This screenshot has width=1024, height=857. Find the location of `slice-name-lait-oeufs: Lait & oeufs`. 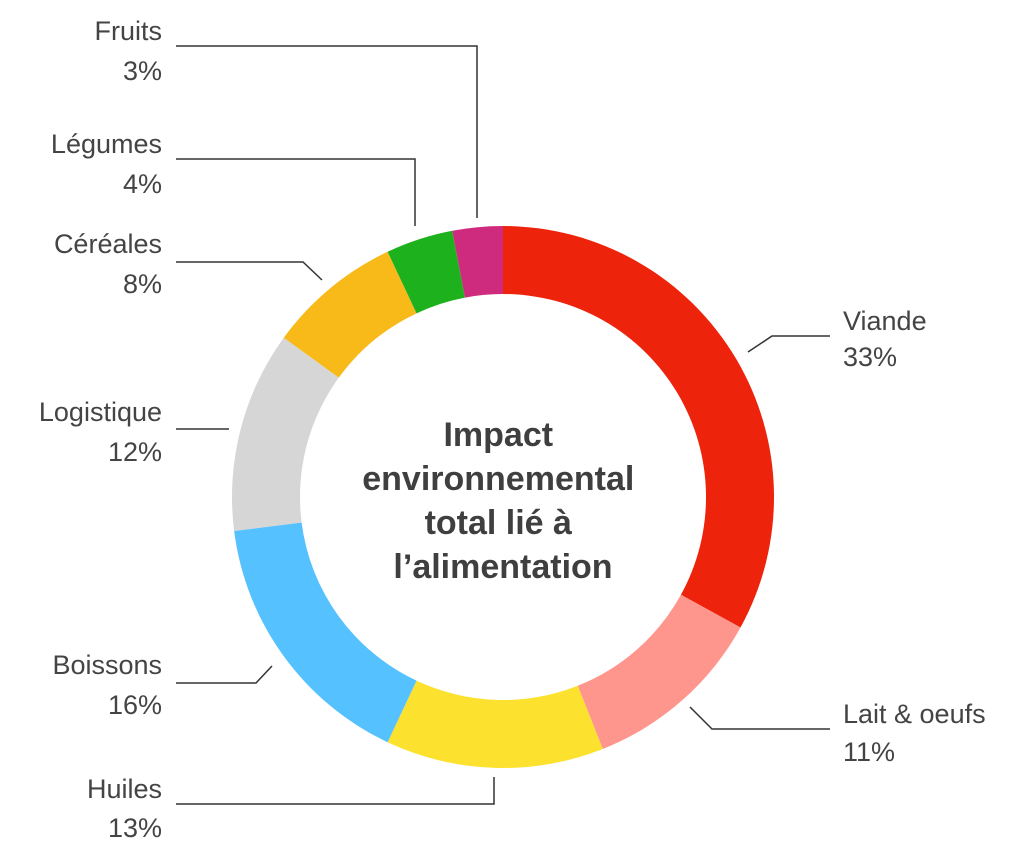

slice-name-lait-oeufs: Lait & oeufs is located at coordinates (914, 714).